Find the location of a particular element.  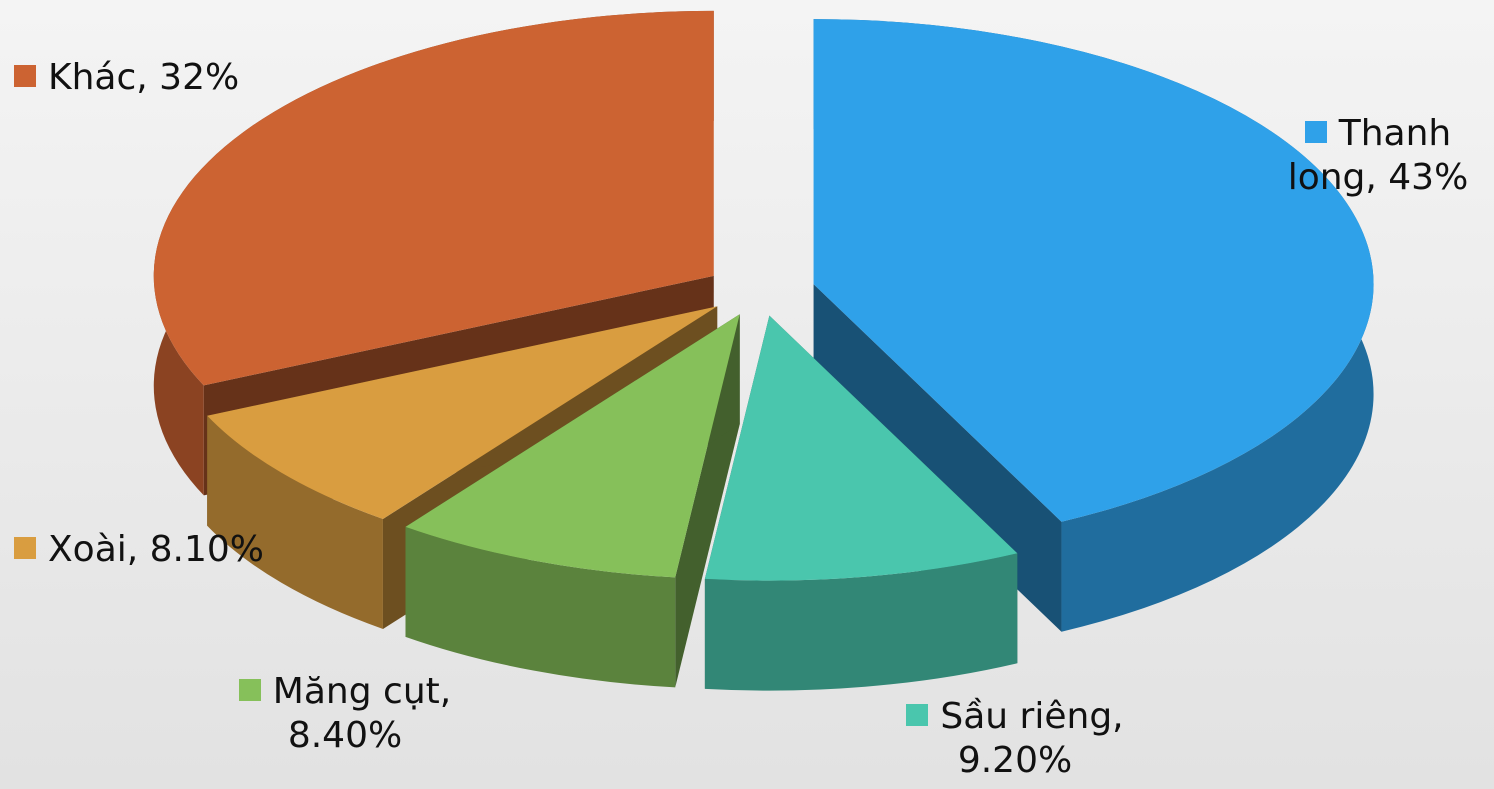

label-text: Măng cụt, 8.40% is located at coordinates (362, 713).